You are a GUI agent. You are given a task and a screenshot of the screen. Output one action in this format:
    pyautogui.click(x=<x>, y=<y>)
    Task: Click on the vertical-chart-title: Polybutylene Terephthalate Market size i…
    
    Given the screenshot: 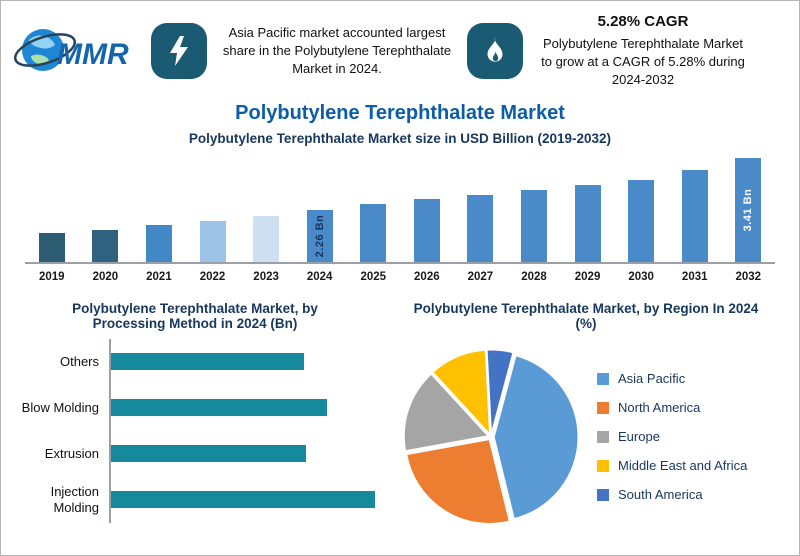 What is the action you would take?
    pyautogui.click(x=400, y=138)
    